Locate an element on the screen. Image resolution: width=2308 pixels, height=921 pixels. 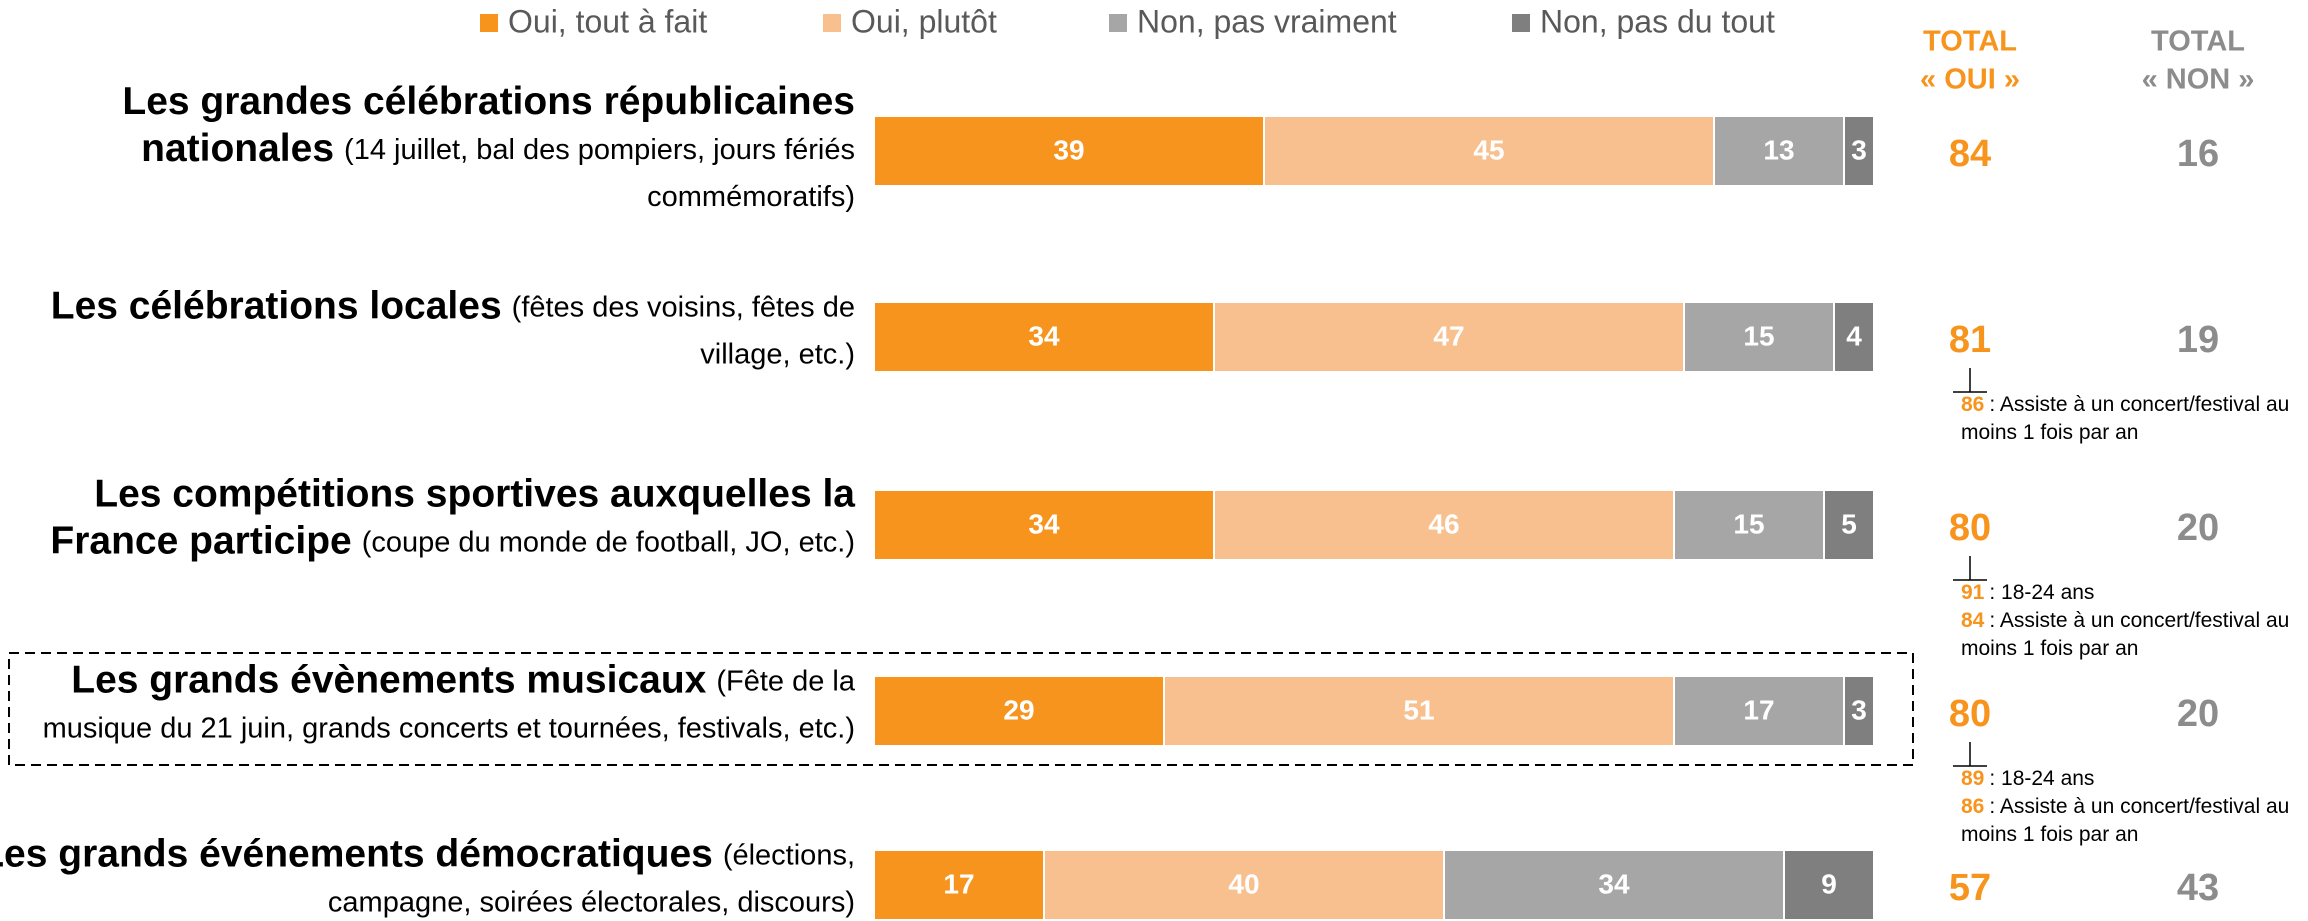
bar-value-label: 29 is located at coordinates (1018, 709).